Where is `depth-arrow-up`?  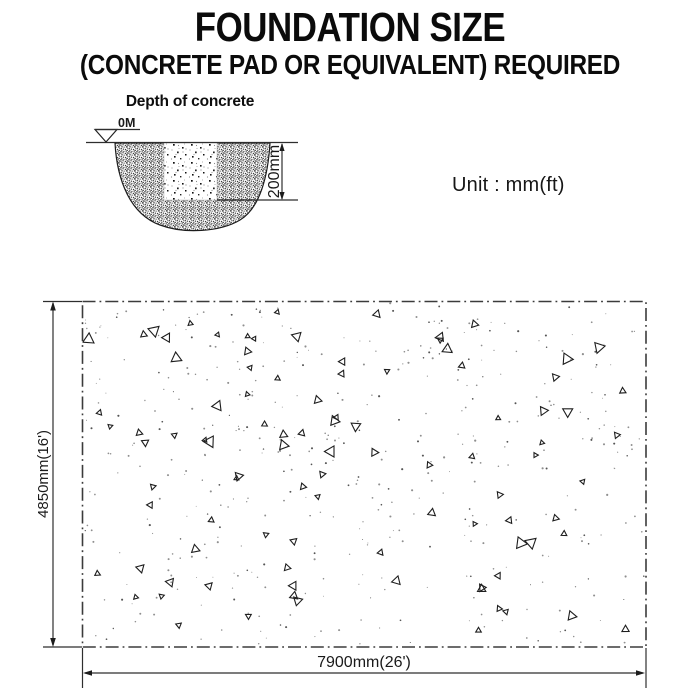 depth-arrow-up is located at coordinates (282, 147).